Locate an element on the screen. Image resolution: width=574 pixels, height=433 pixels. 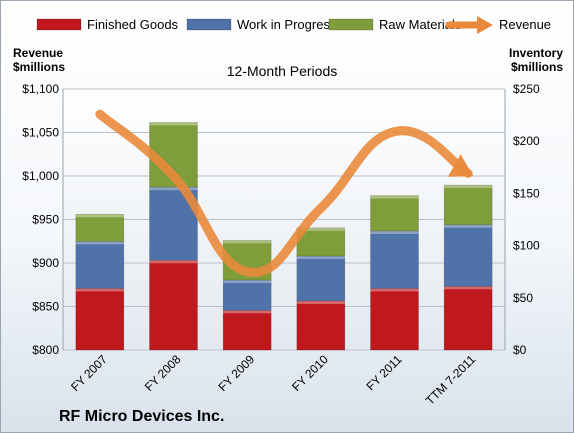
bar-finished-goods-fy-2007 is located at coordinates (100, 319).